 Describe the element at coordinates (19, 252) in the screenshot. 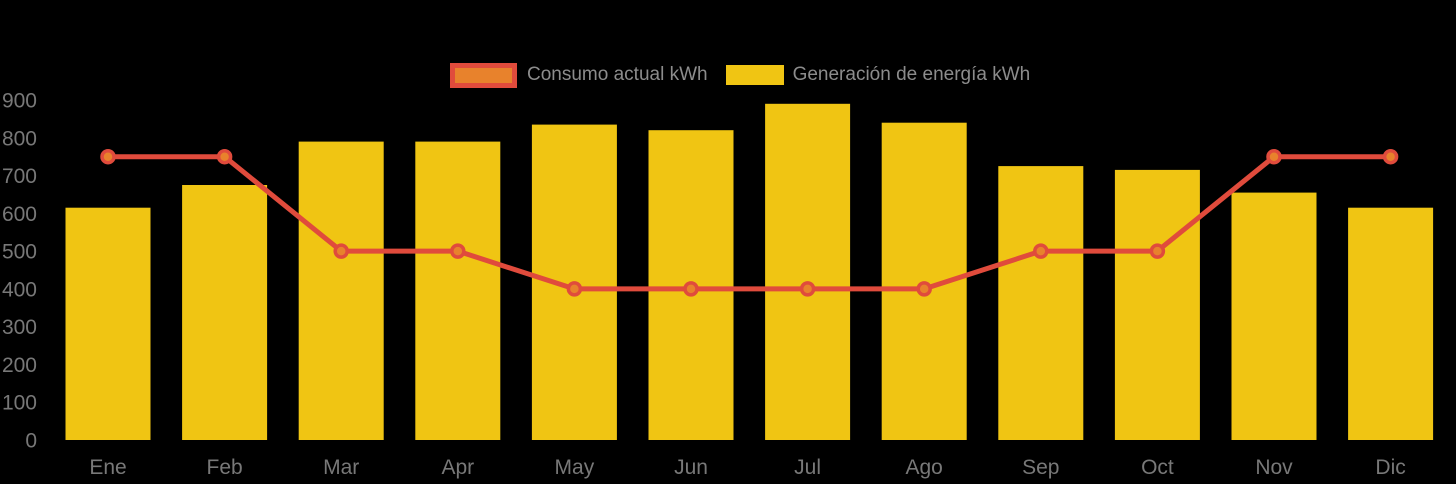

I see `y-axis-tick-label-500: 500` at that location.